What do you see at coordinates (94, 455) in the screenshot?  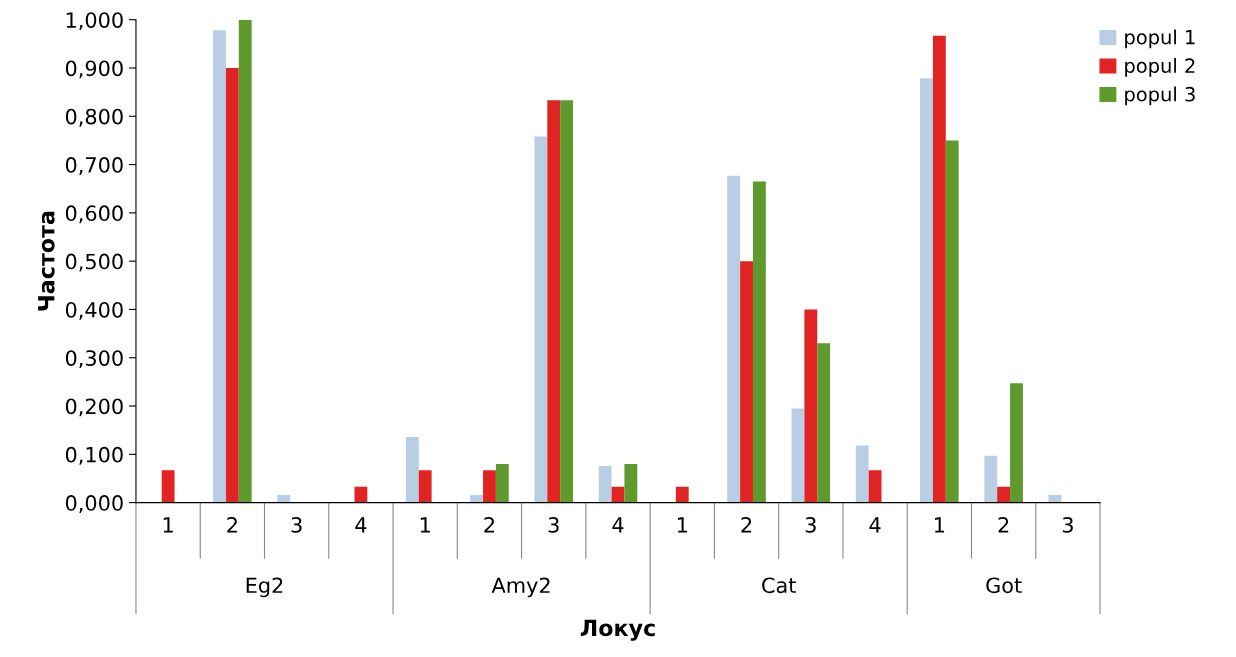 I see `y-tick-label: 0,100` at bounding box center [94, 455].